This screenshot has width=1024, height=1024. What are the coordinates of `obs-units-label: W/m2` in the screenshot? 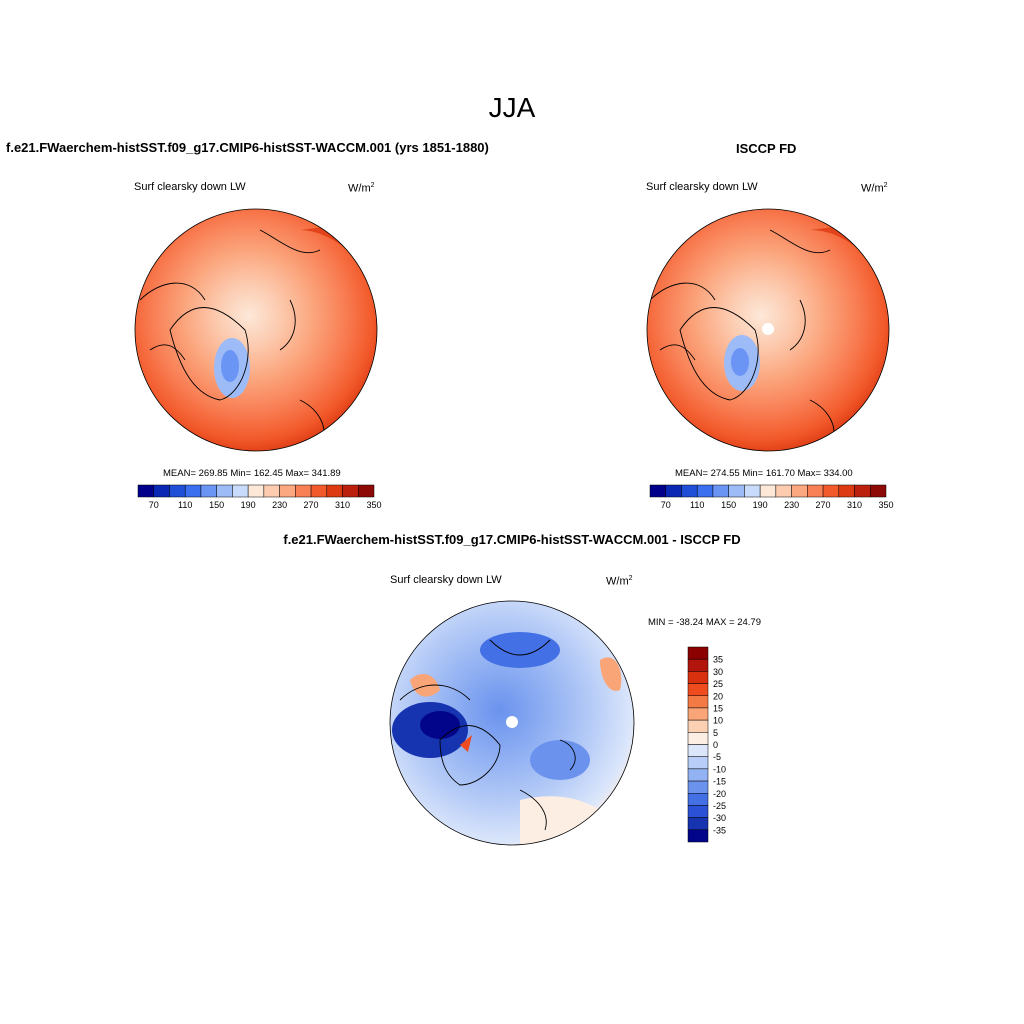 It's located at (874, 188).